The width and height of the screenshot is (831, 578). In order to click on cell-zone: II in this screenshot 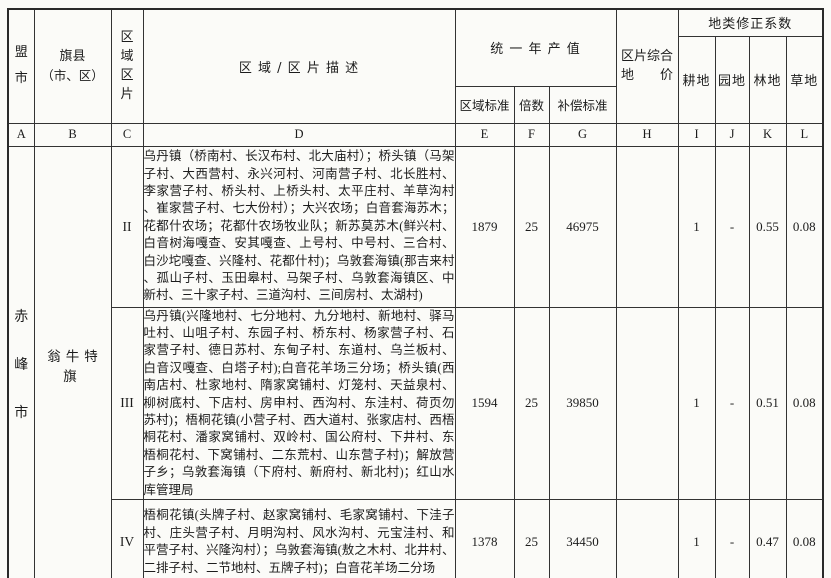, I will do `click(127, 226)`.